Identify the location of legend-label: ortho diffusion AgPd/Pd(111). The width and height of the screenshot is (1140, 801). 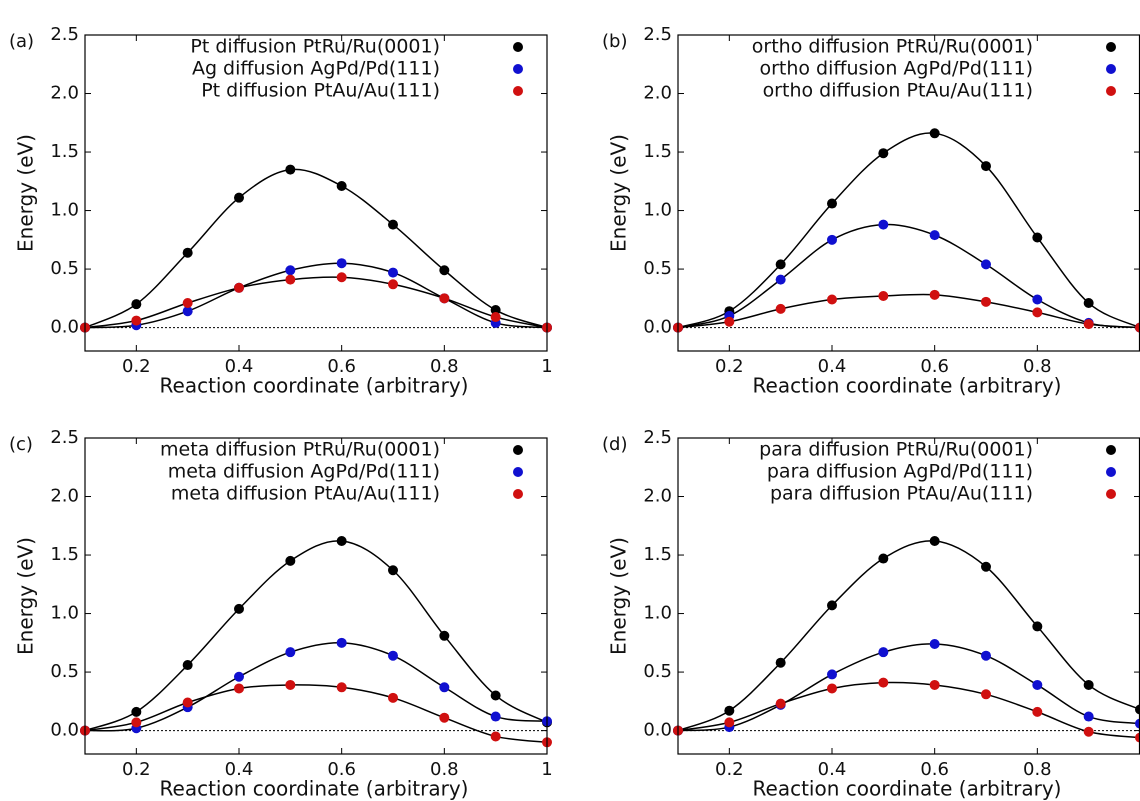
(896, 69).